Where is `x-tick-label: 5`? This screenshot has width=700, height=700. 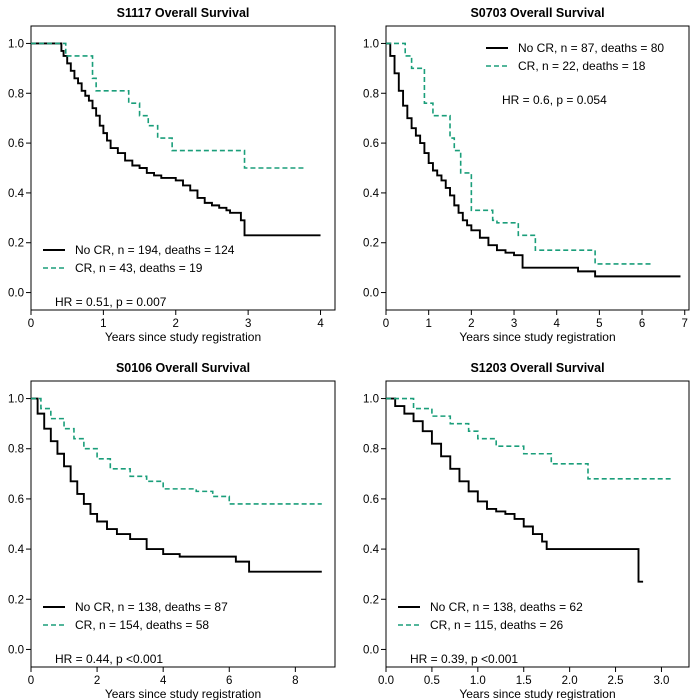 x-tick-label: 5 is located at coordinates (599, 324).